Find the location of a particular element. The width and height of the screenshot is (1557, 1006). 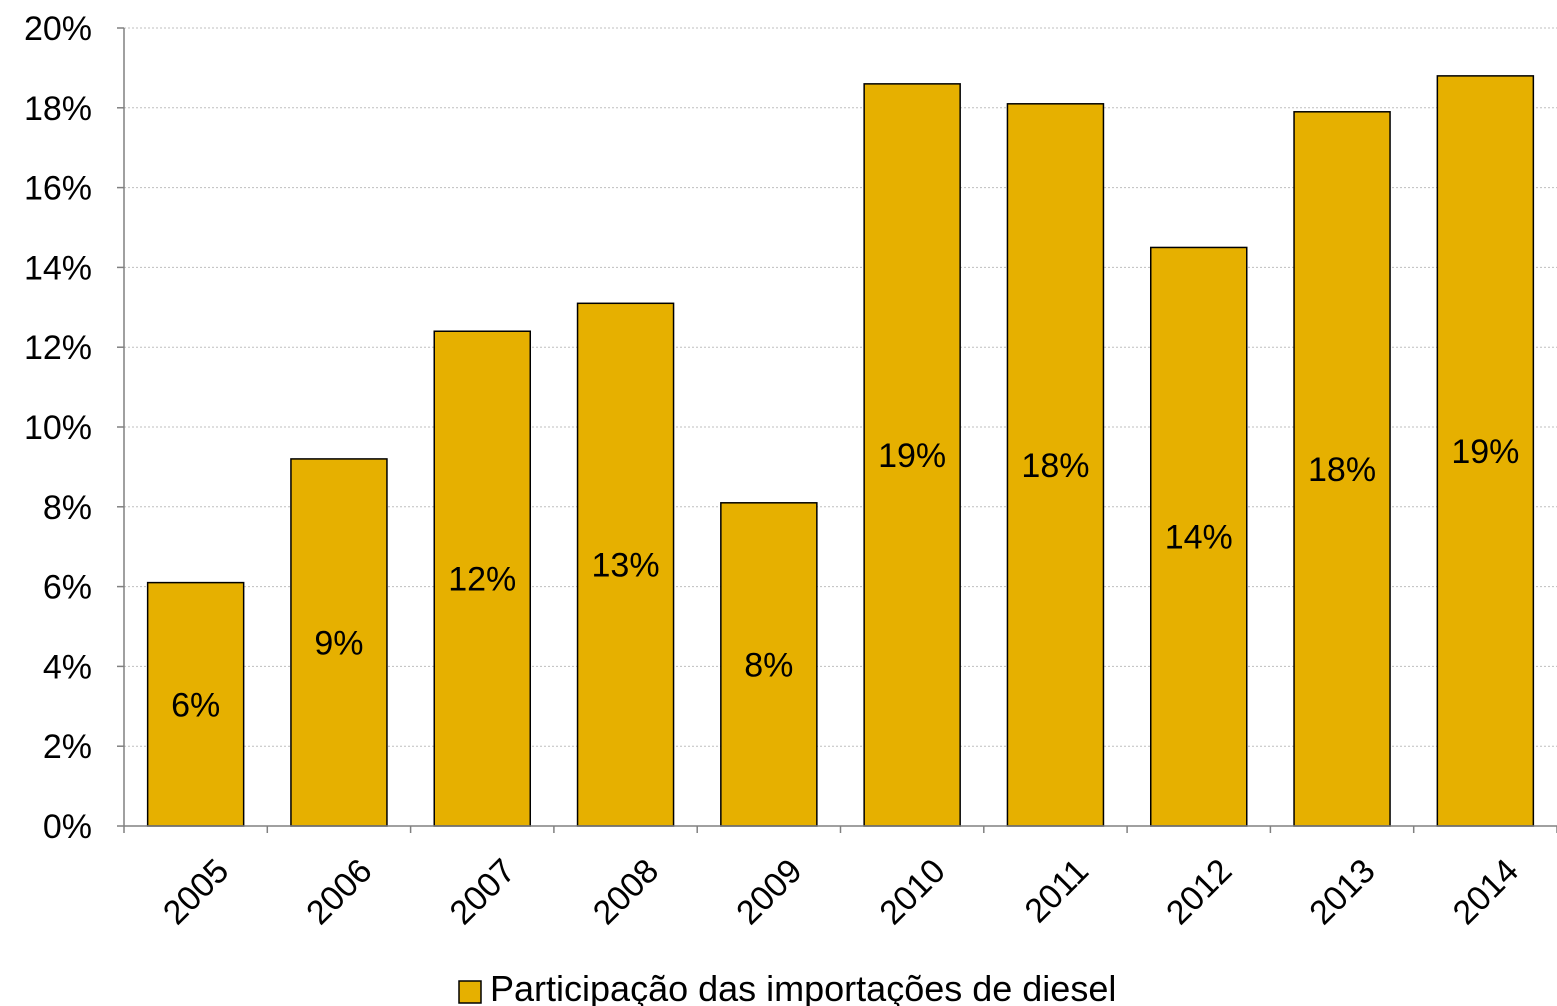

data-label: 9% is located at coordinates (338, 643).